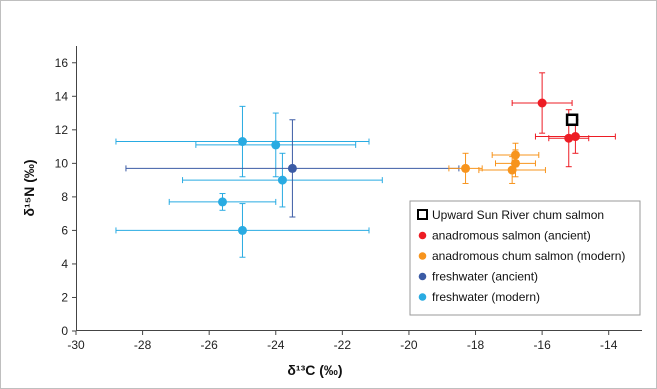 The width and height of the screenshot is (657, 389). What do you see at coordinates (314, 370) in the screenshot?
I see `x-axis-title: δ¹³C (‰)` at bounding box center [314, 370].